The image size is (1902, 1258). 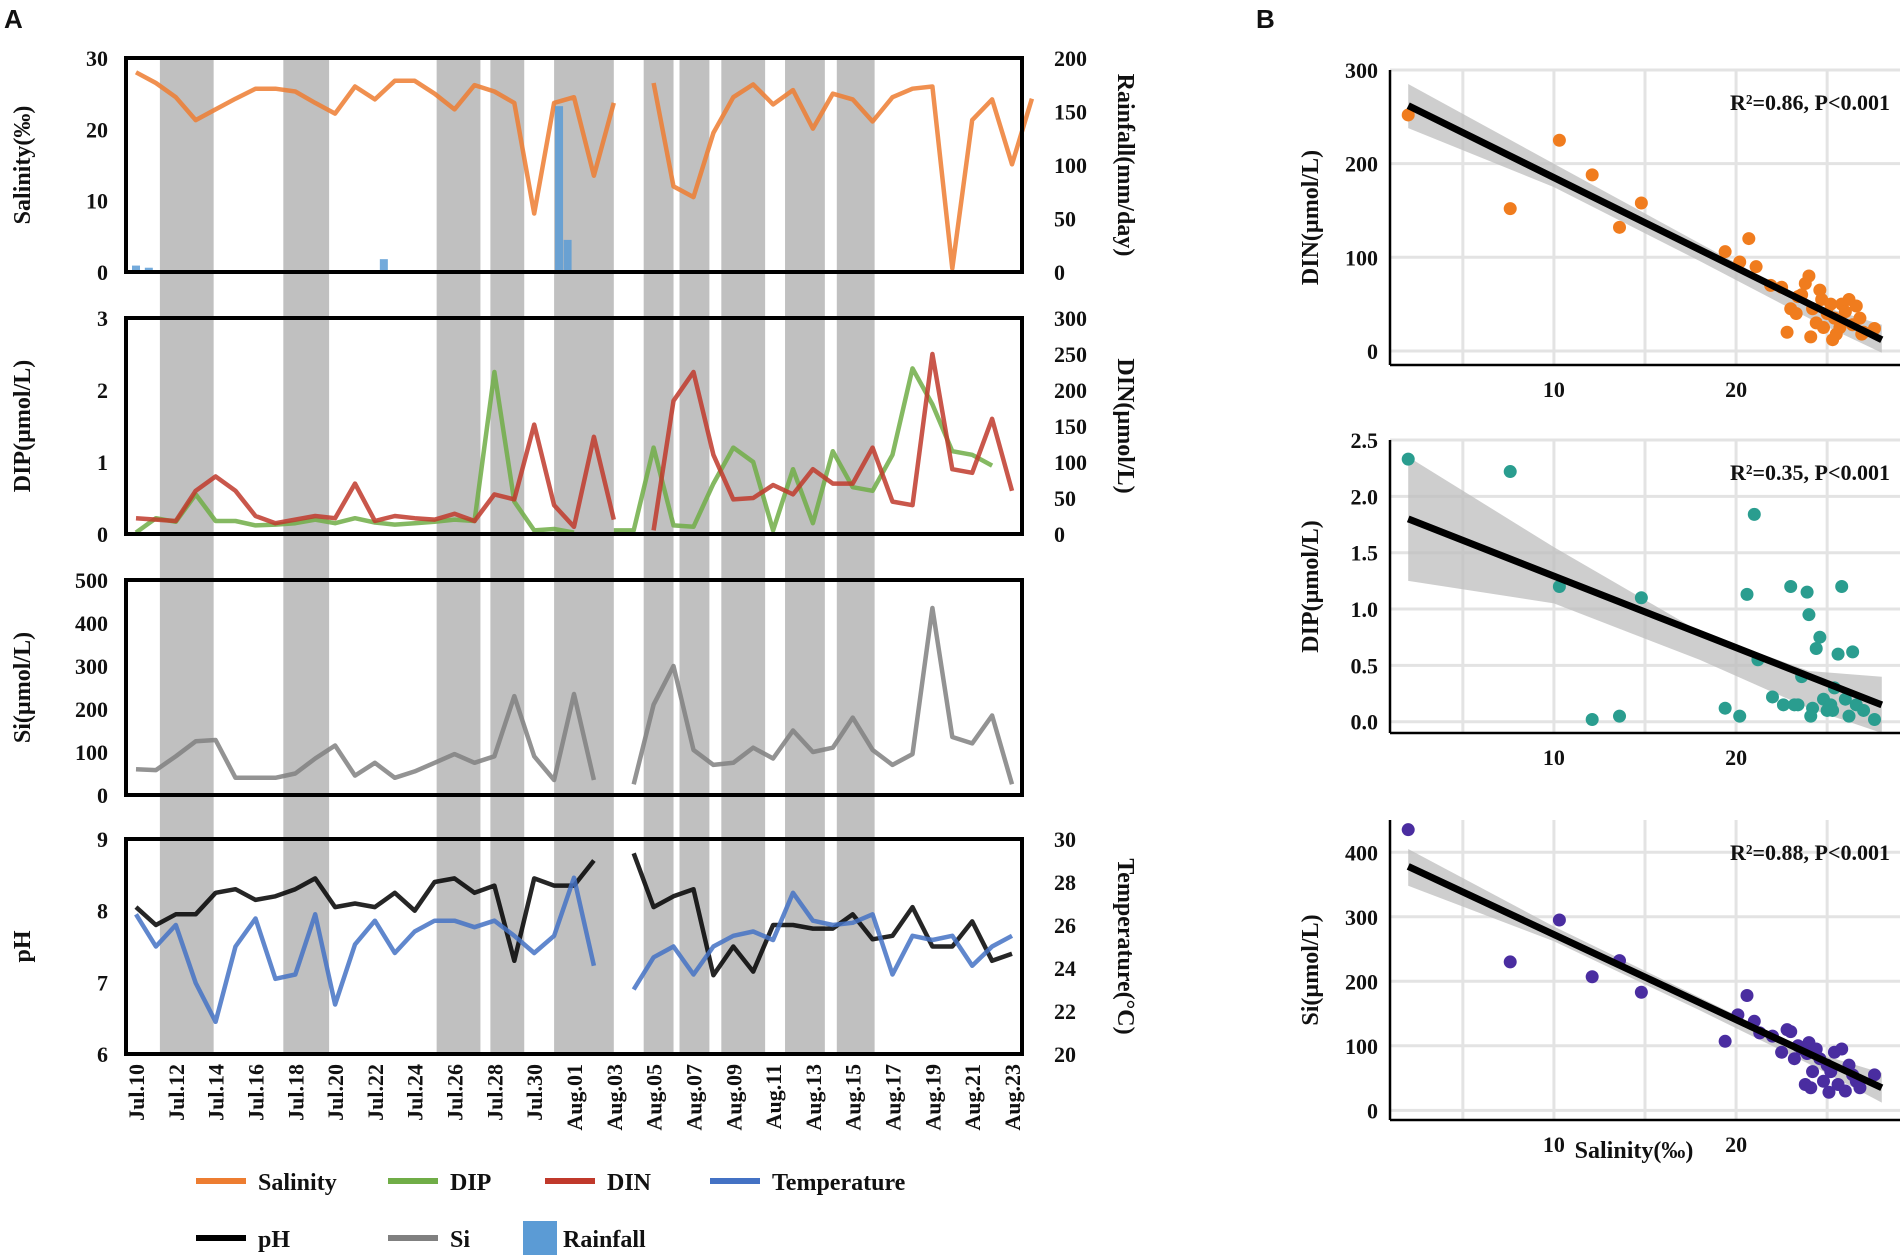 I want to click on legend-label-si: Si, so click(x=460, y=1240).